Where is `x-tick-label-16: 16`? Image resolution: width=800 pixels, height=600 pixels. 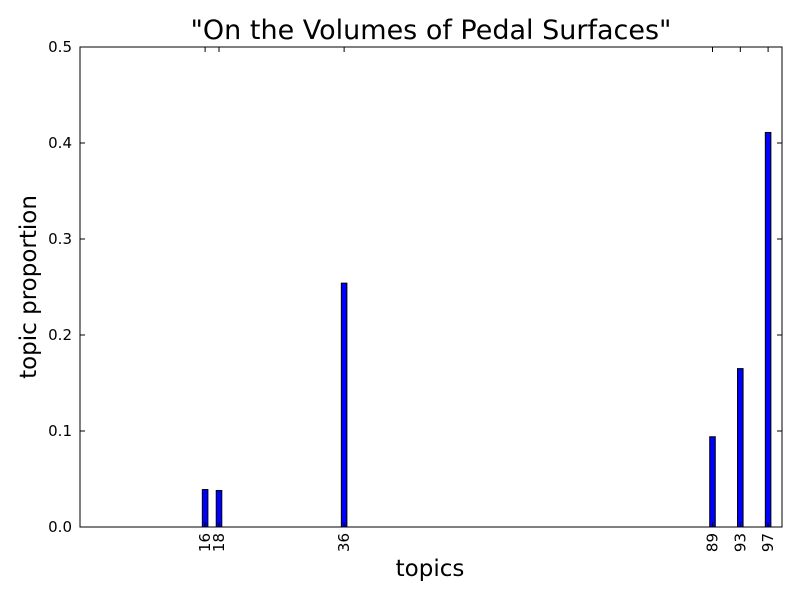
x-tick-label-16: 16 is located at coordinates (205, 542).